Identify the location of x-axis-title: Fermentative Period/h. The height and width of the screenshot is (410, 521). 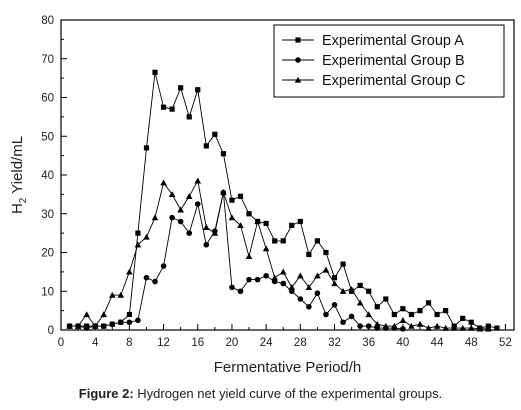
(288, 367).